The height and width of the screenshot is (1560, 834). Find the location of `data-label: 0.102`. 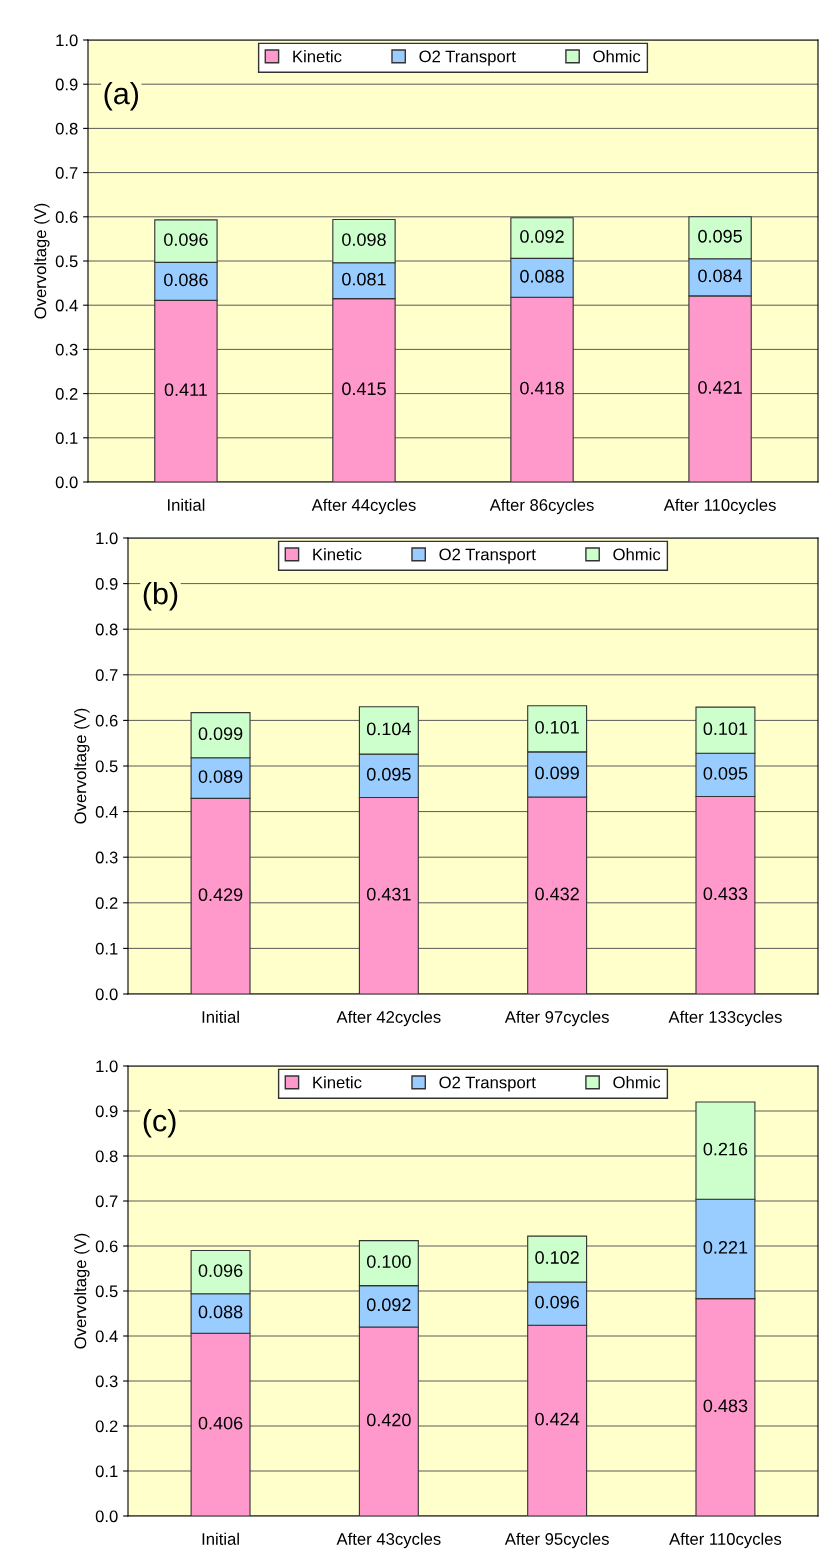

data-label: 0.102 is located at coordinates (557, 1257).